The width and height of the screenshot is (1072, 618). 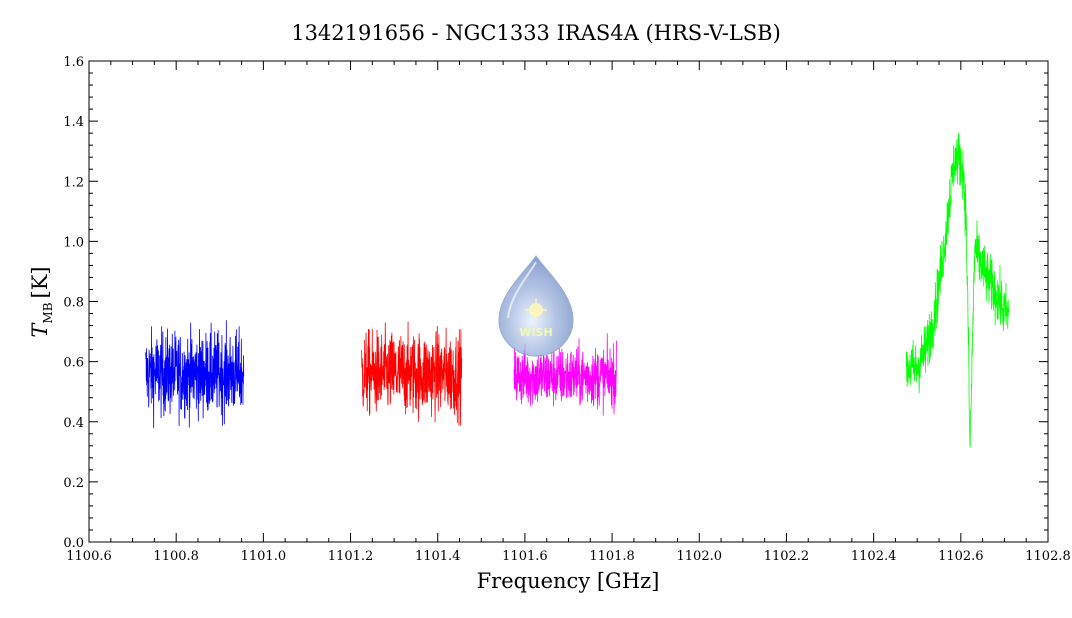 I want to click on x-tick-label: 1100.6, so click(x=89, y=556).